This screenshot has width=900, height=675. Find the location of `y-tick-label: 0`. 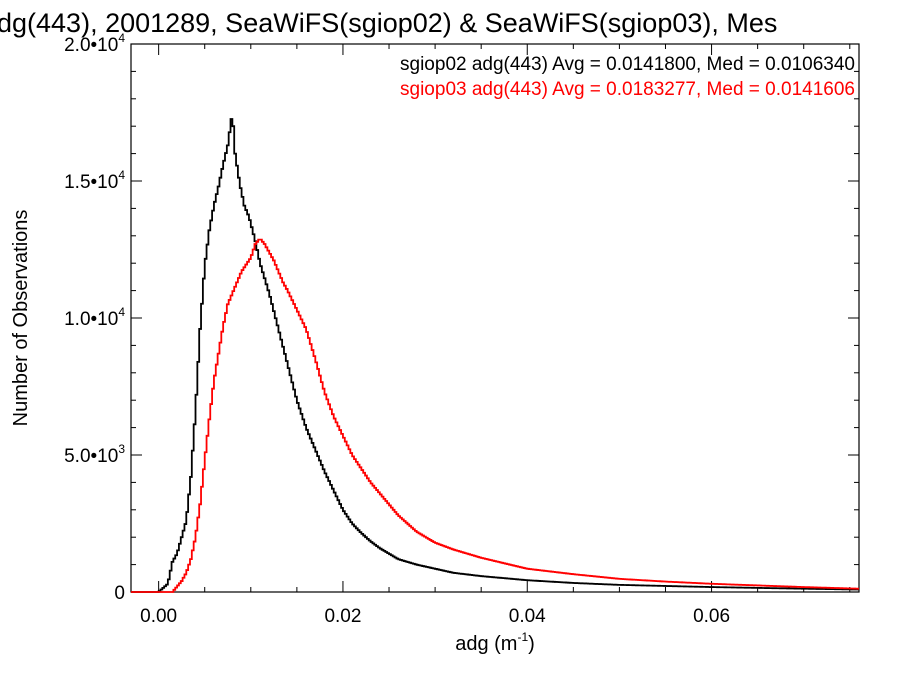

y-tick-label: 0 is located at coordinates (119, 593).